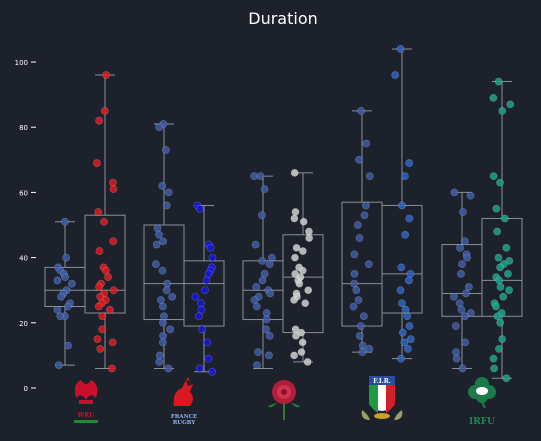 Image resolution: width=541 pixels, height=441 pixels. I want to click on italy-logo: F.I.R., so click(382, 398).